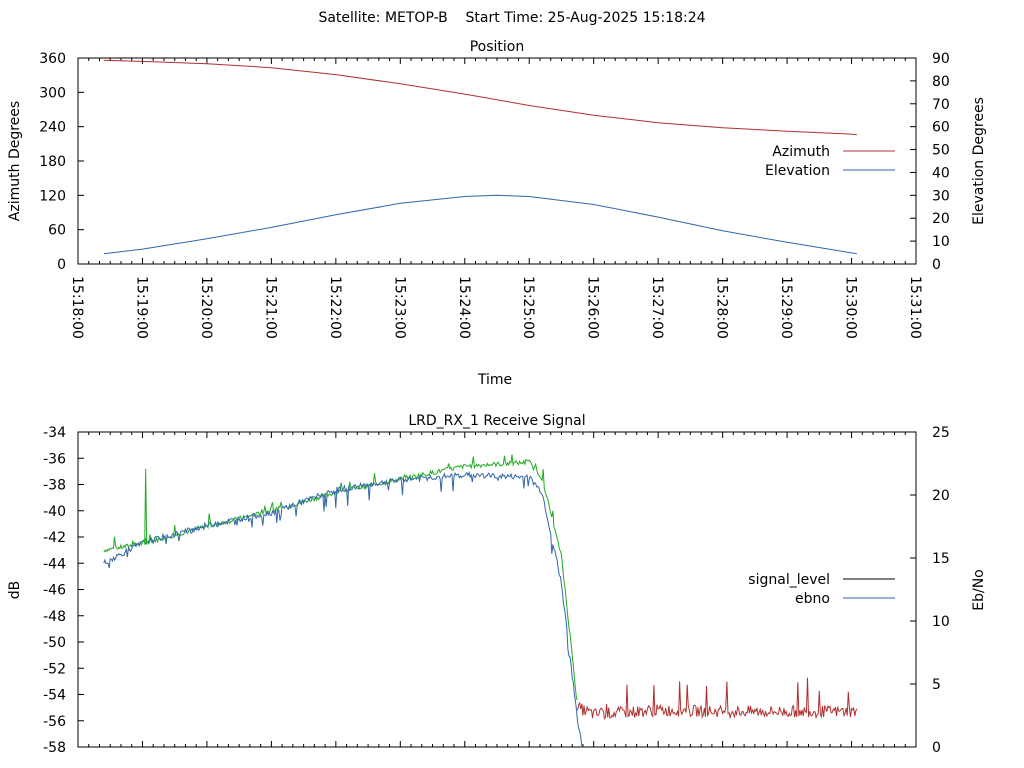 The width and height of the screenshot is (1024, 768). What do you see at coordinates (979, 590) in the screenshot?
I see `signal-y2-axis-label: Eb/No` at bounding box center [979, 590].